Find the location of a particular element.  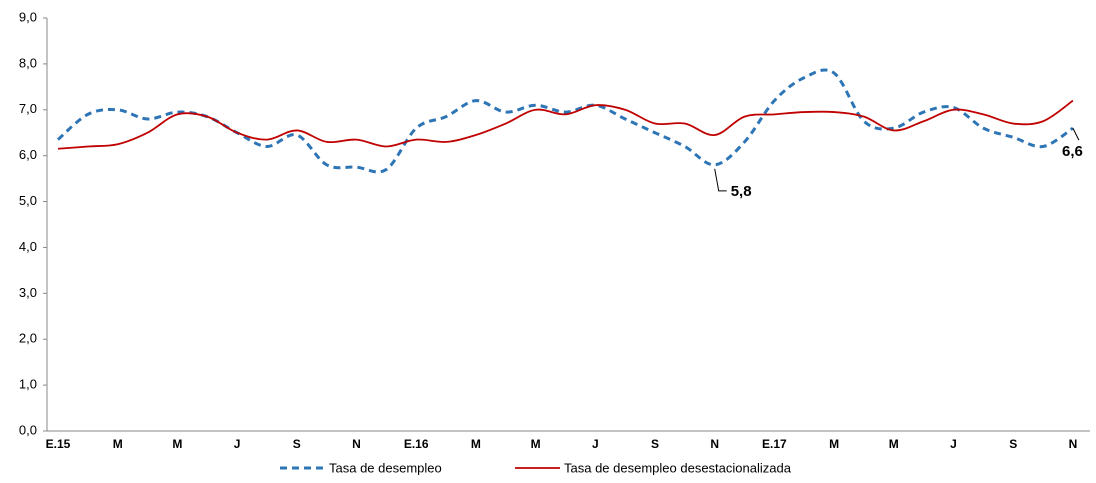

legend-label: Tasa de desempleo desestacionalizada is located at coordinates (678, 467).